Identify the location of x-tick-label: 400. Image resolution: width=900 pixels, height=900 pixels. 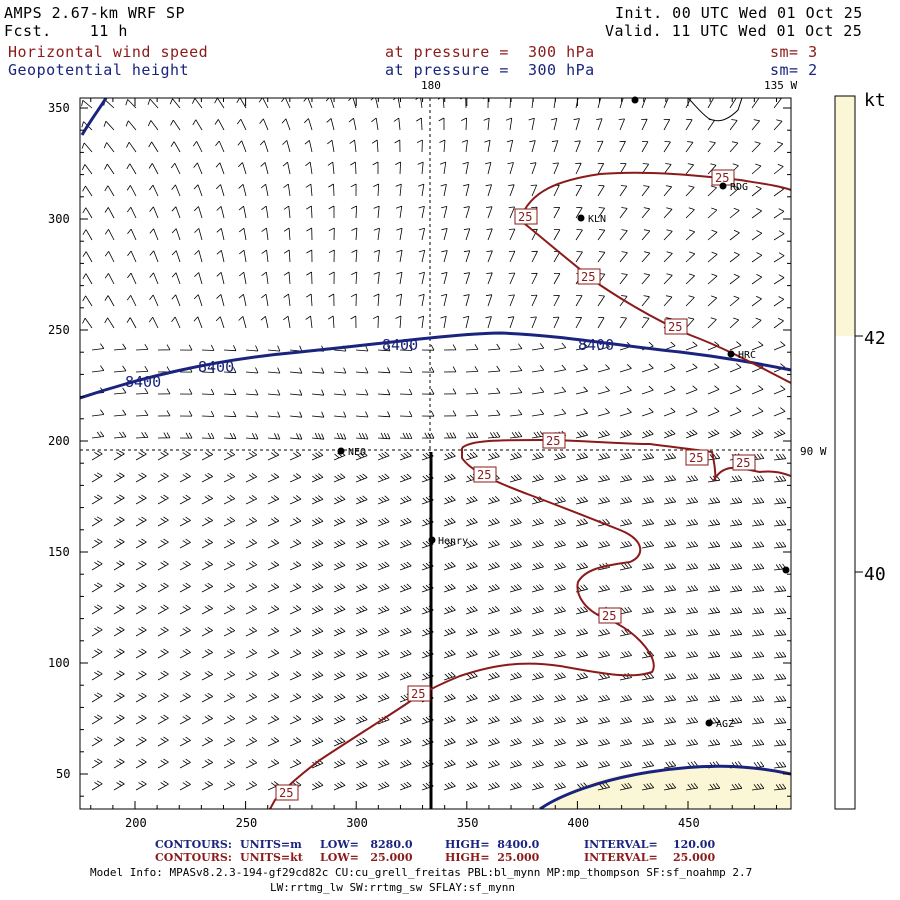
(578, 823).